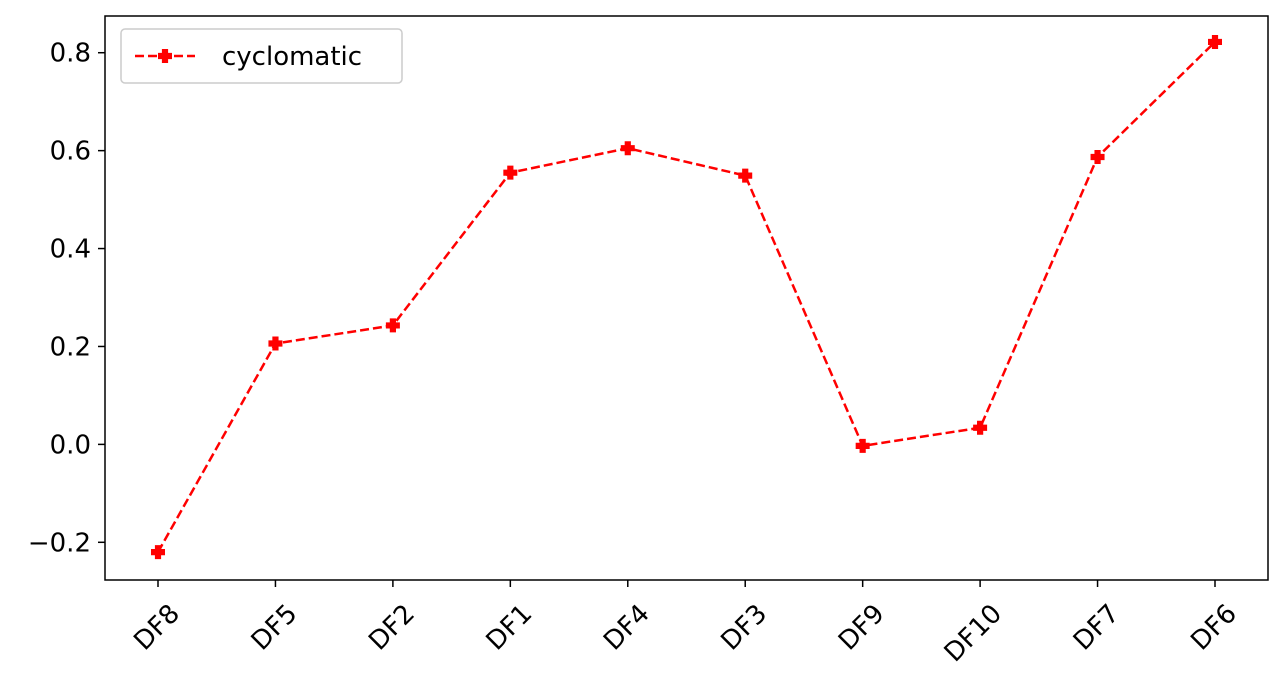 The image size is (1282, 689). I want to click on y-tick-label: 0.2, so click(70, 347).